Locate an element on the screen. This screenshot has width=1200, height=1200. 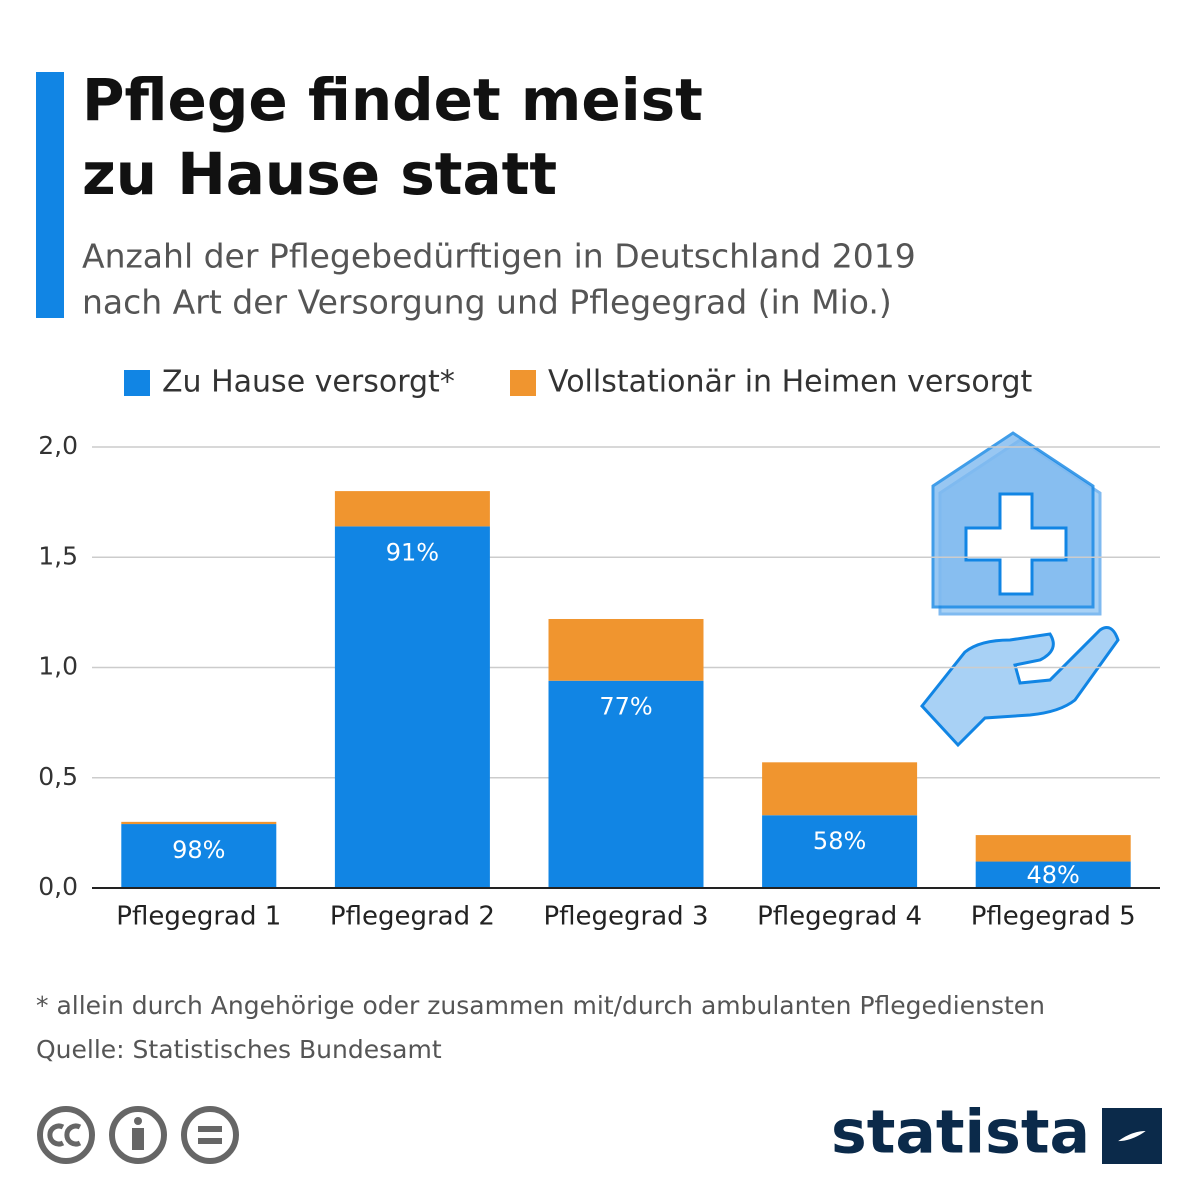
brand-logo: statista is located at coordinates (960, 1133).